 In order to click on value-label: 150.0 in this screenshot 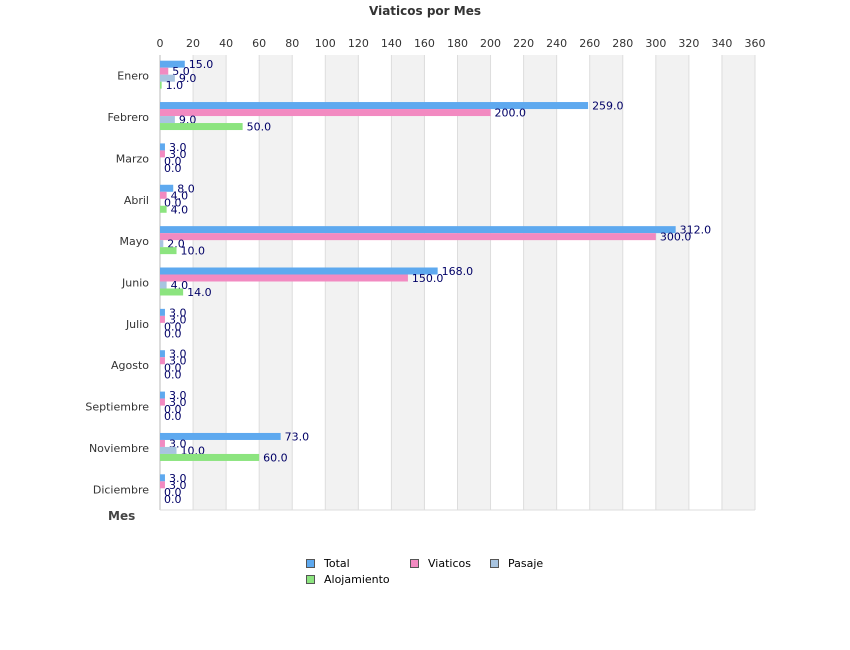, I will do `click(428, 278)`.